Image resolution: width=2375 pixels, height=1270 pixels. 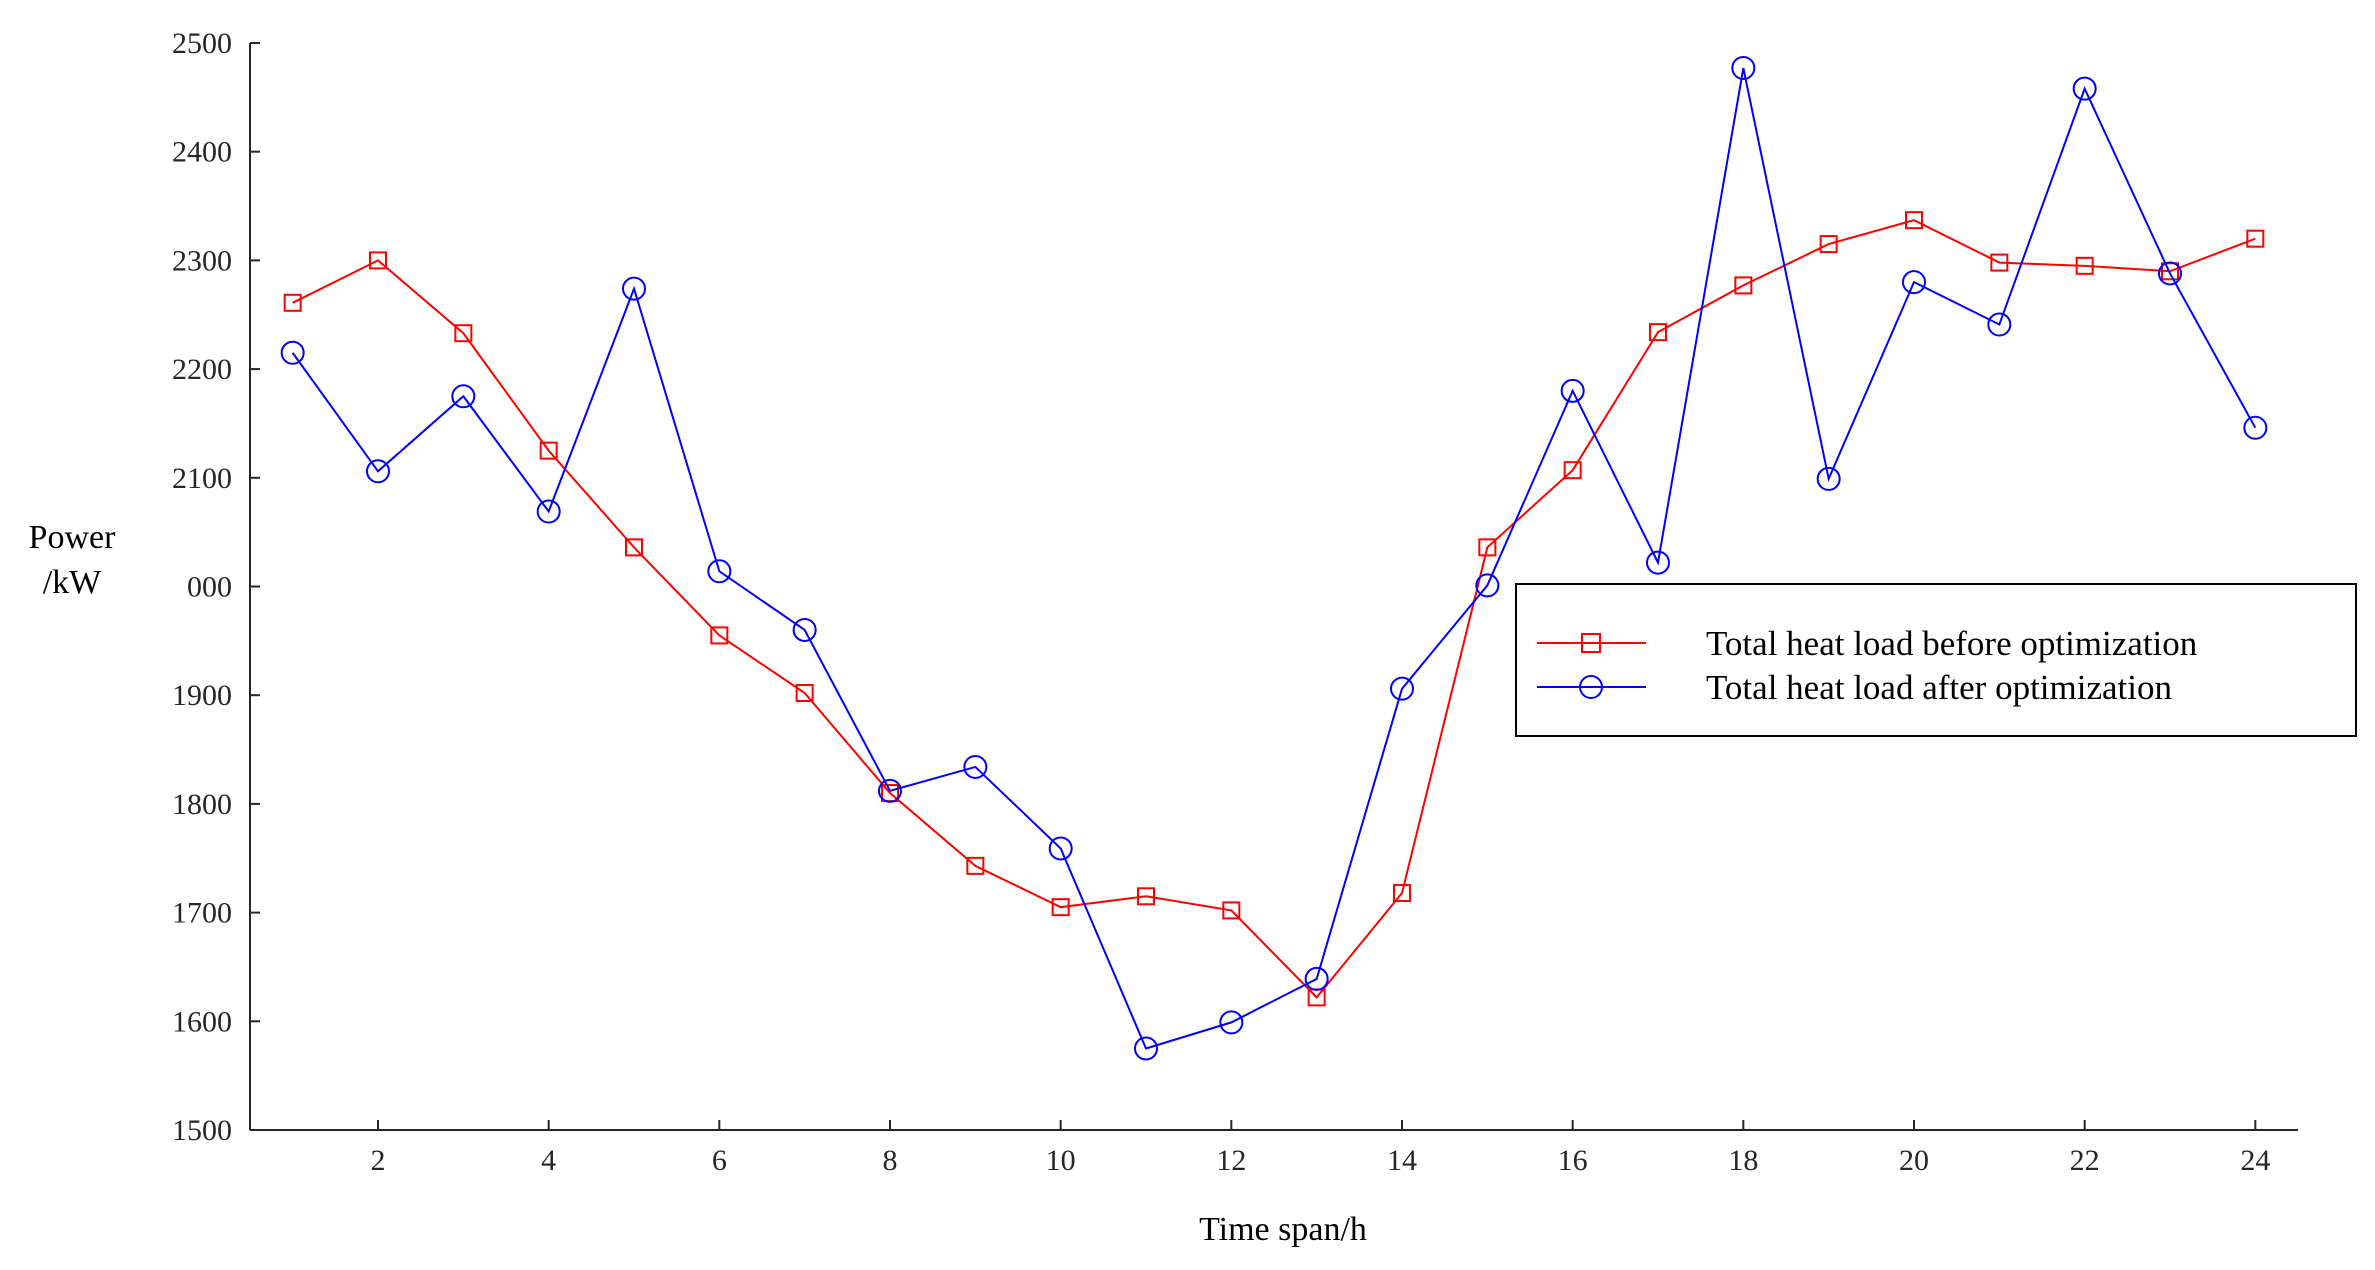 What do you see at coordinates (1573, 1160) in the screenshot?
I see `x-tick-label: 16` at bounding box center [1573, 1160].